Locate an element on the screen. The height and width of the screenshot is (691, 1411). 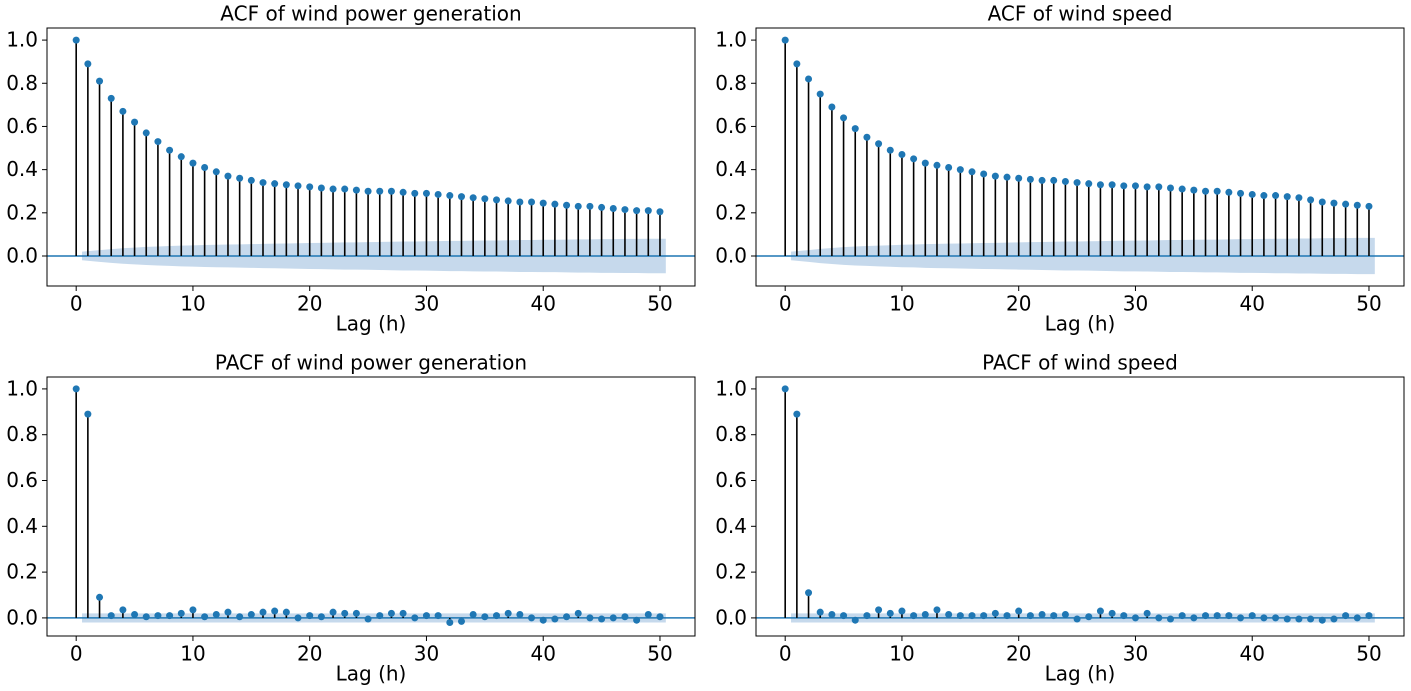
x-tick-label: 0 is located at coordinates (785, 304).